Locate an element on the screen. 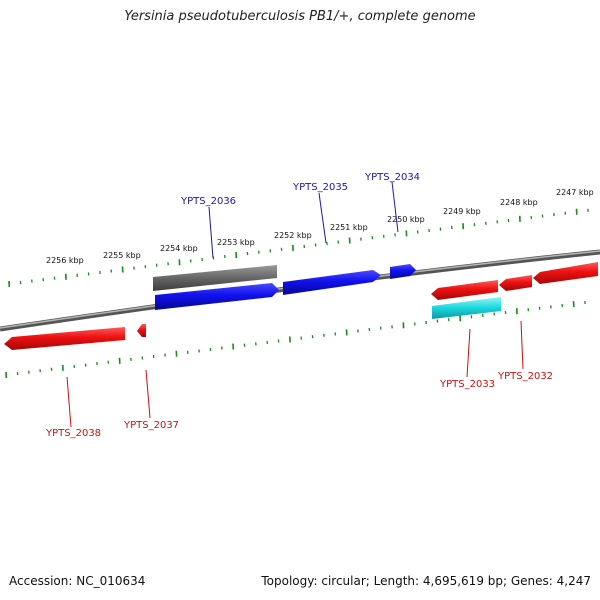  leader-ypts-2036 is located at coordinates (211, 232).